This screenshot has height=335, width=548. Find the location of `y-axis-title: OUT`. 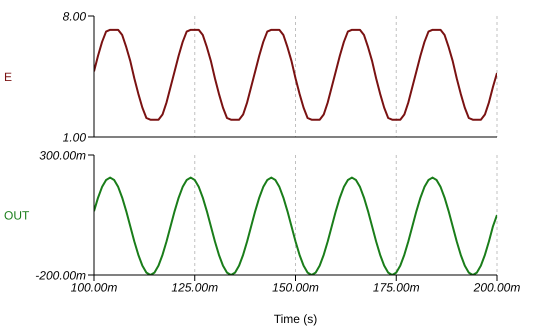

y-axis-title: OUT is located at coordinates (17, 215).